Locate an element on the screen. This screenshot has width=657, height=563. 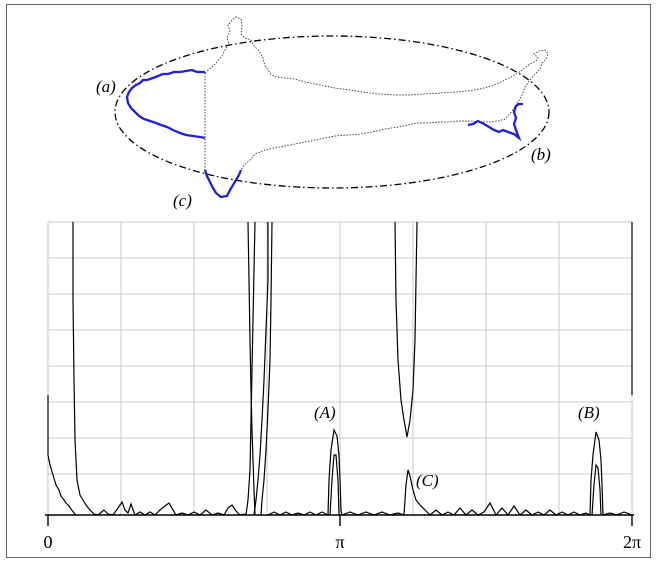
x-axis is located at coordinates (339, 520).